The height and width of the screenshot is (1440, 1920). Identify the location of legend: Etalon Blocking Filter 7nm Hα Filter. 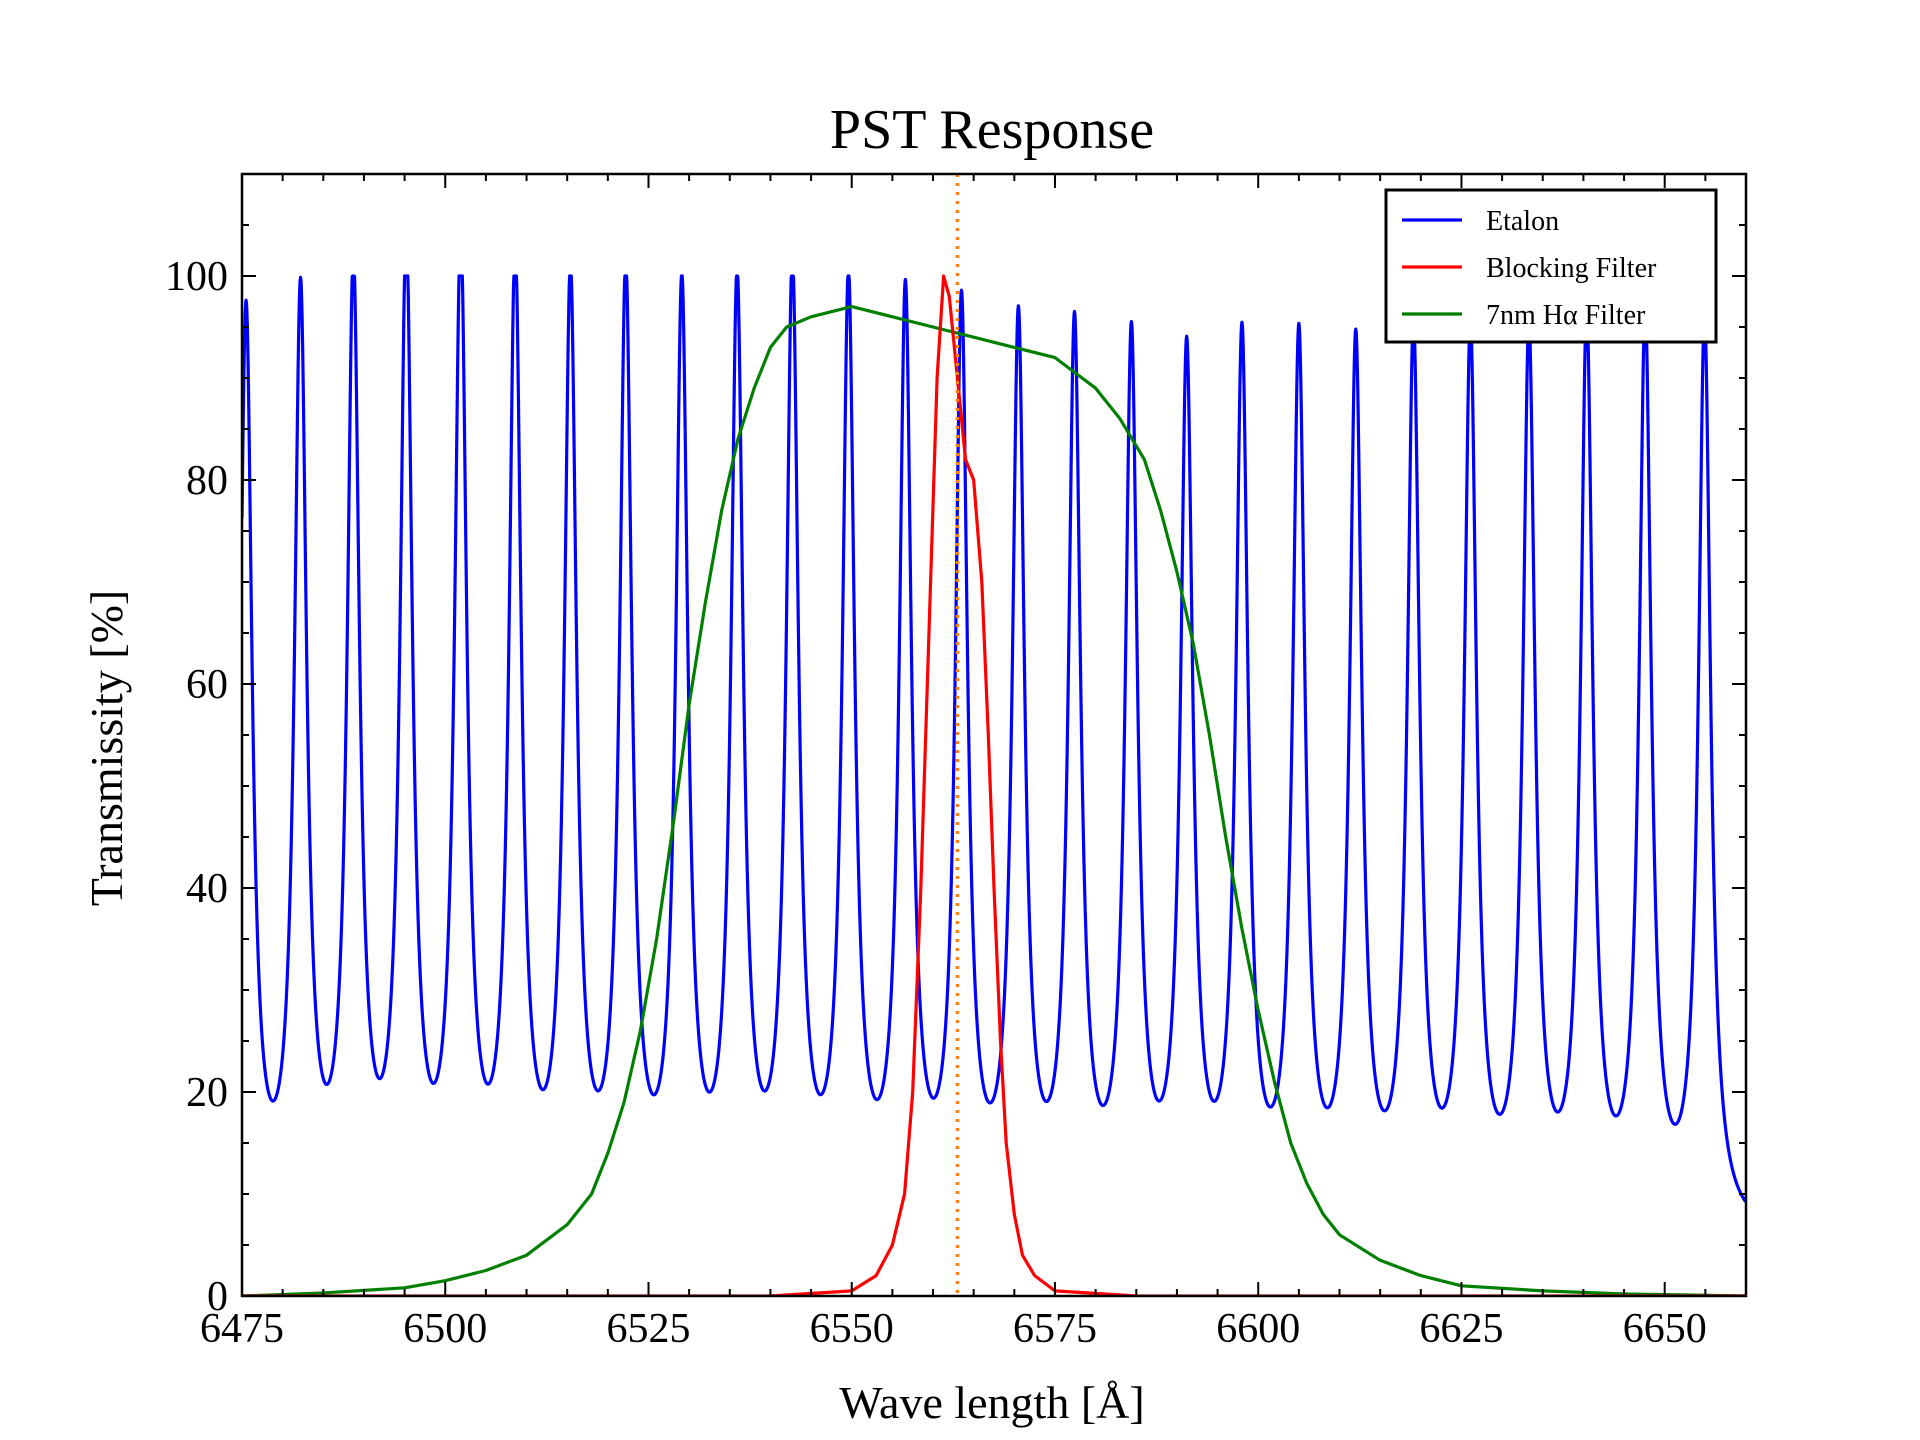
(1551, 266).